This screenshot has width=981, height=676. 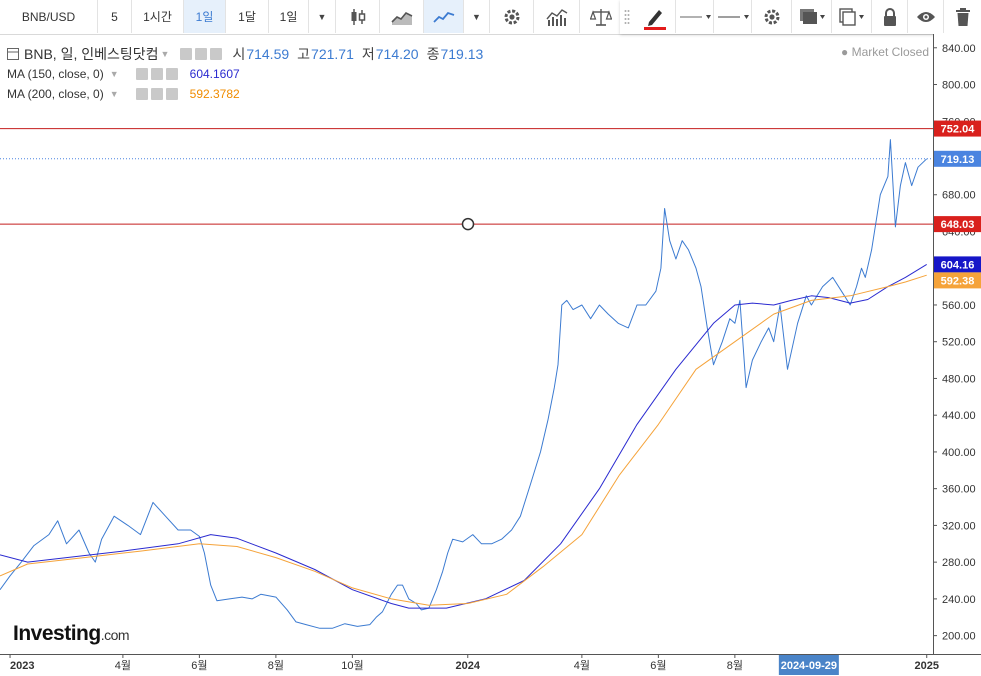 What do you see at coordinates (123, 665) in the screenshot?
I see `x-tick-label: 4월` at bounding box center [123, 665].